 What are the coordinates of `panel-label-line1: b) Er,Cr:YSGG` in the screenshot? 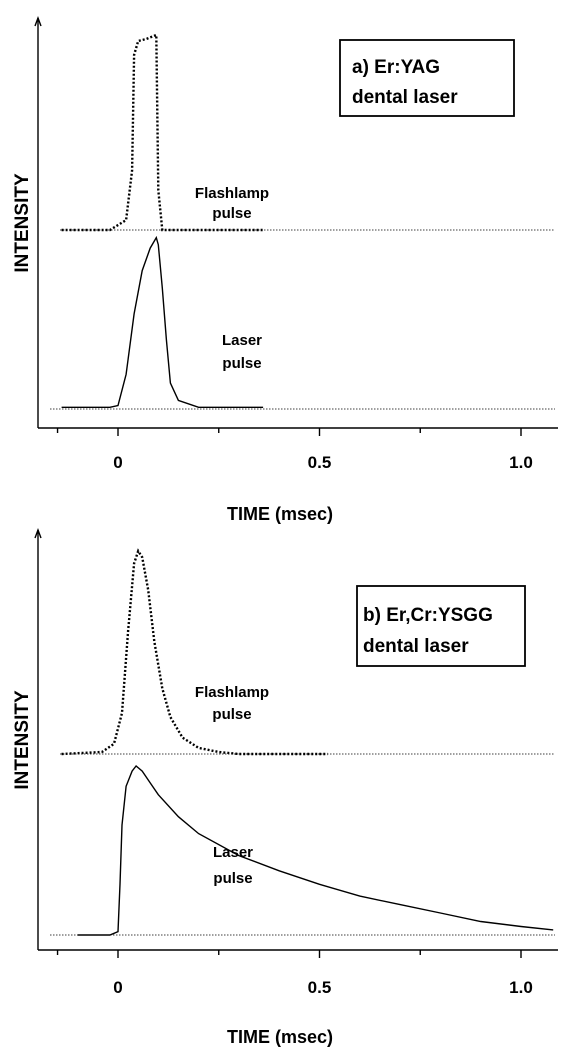 It's located at (428, 615).